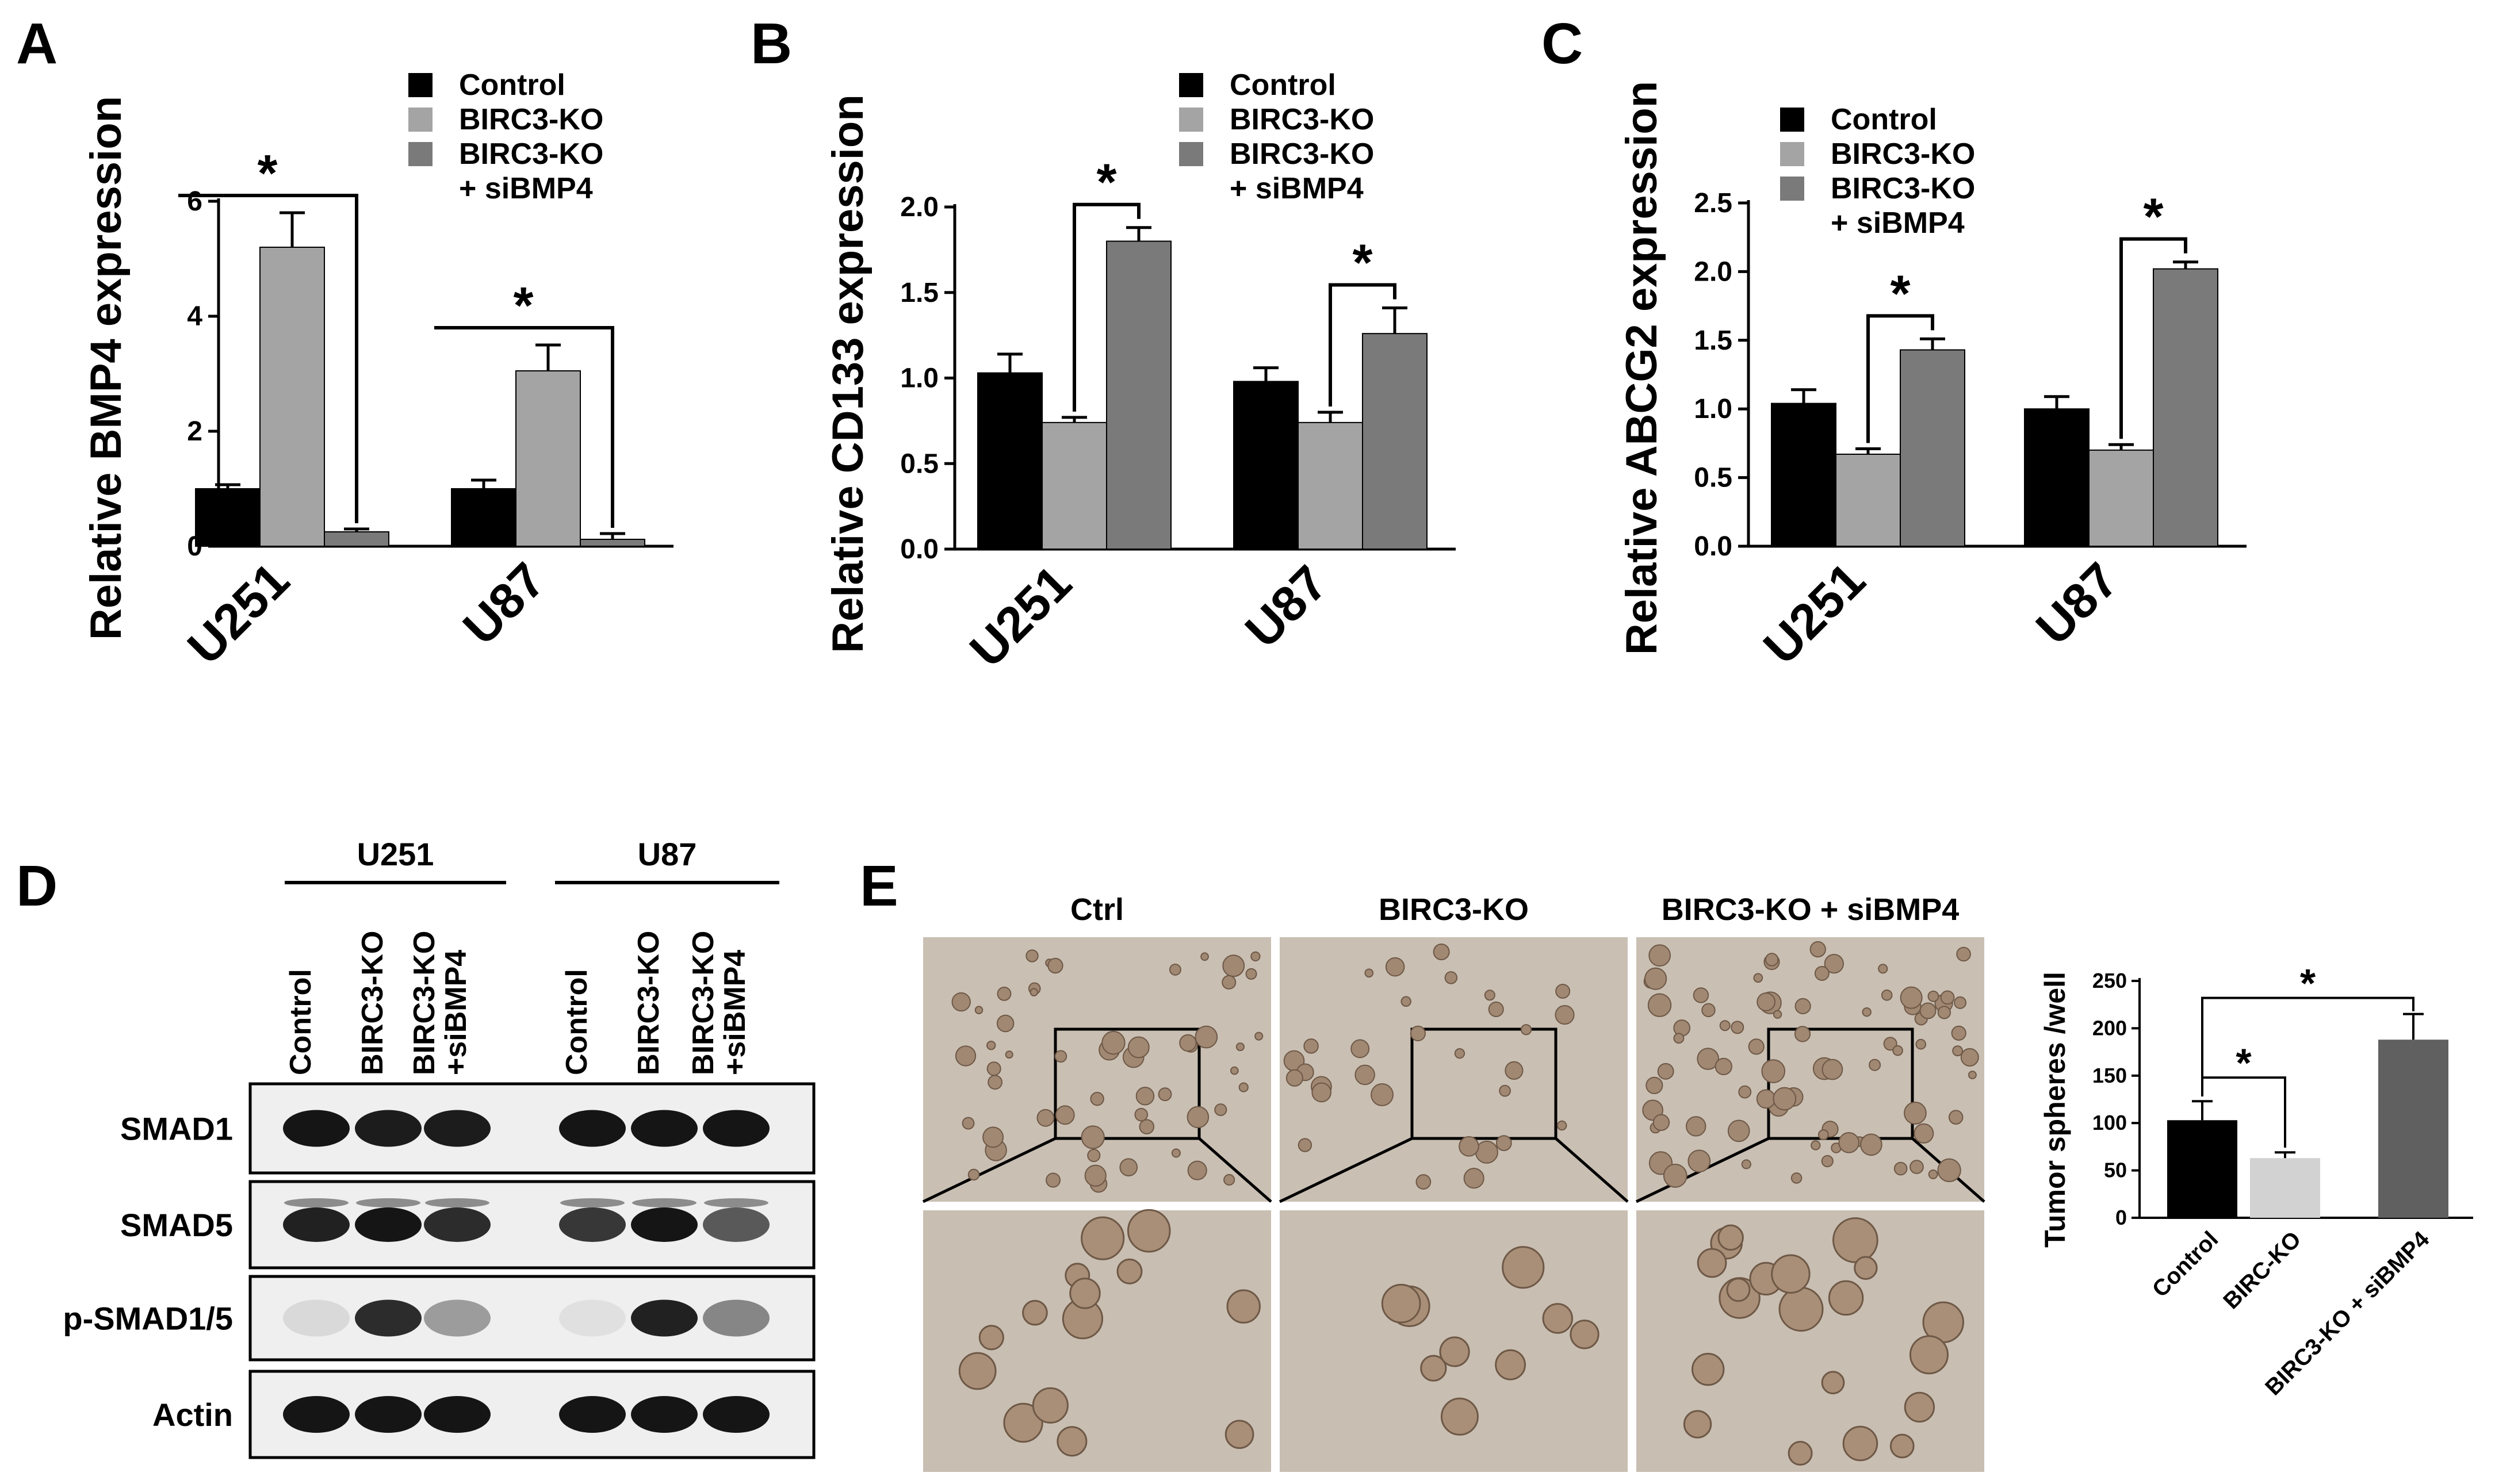 The height and width of the screenshot is (1484, 2495). I want to click on blot-lane-label: Control, so click(577, 1022).